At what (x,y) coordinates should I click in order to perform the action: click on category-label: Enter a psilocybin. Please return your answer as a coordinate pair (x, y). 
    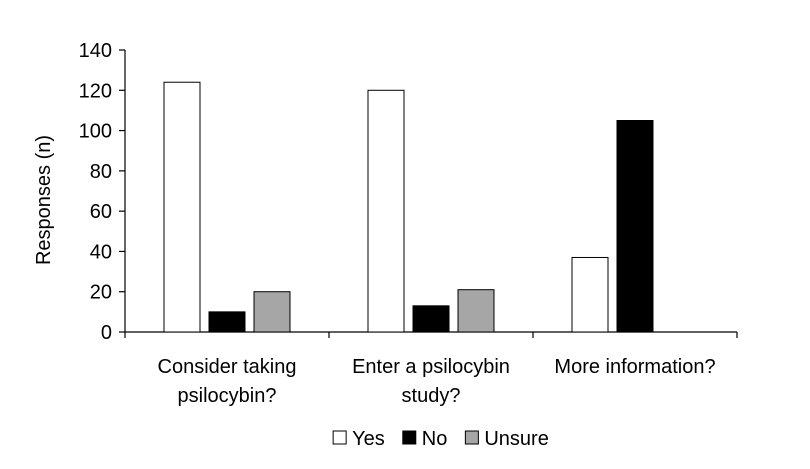
    Looking at the image, I should click on (431, 367).